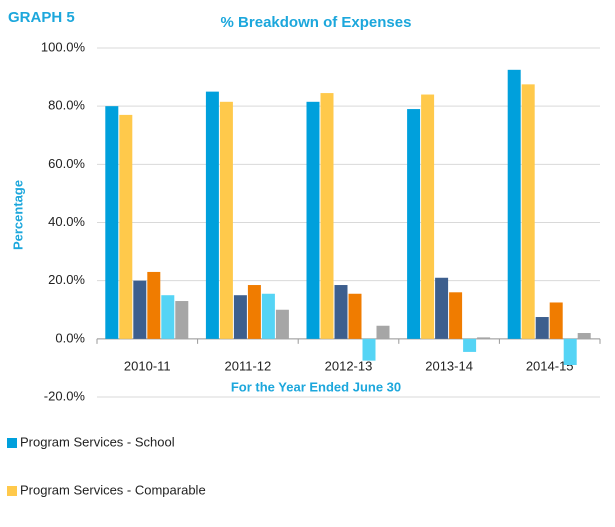 The image size is (615, 527). I want to click on x-tick-label: 2014-15, so click(550, 365).